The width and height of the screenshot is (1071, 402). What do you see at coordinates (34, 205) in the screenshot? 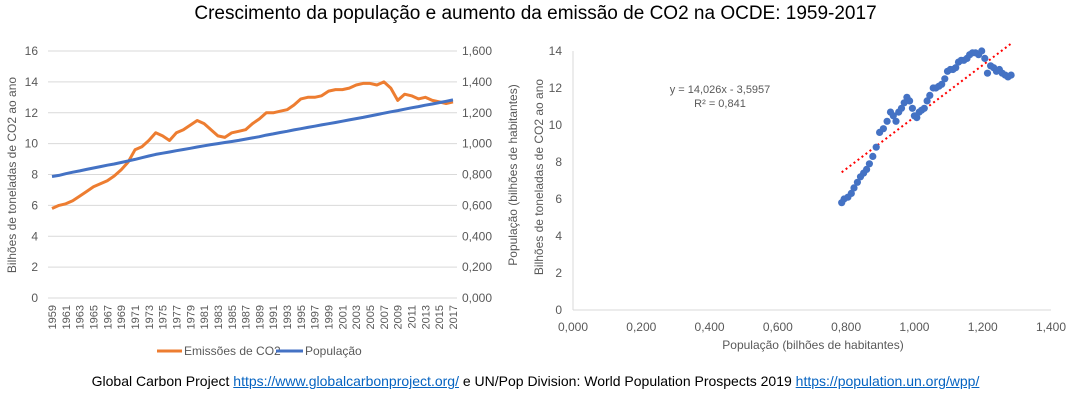
I see `y-tick-label: 6` at bounding box center [34, 205].